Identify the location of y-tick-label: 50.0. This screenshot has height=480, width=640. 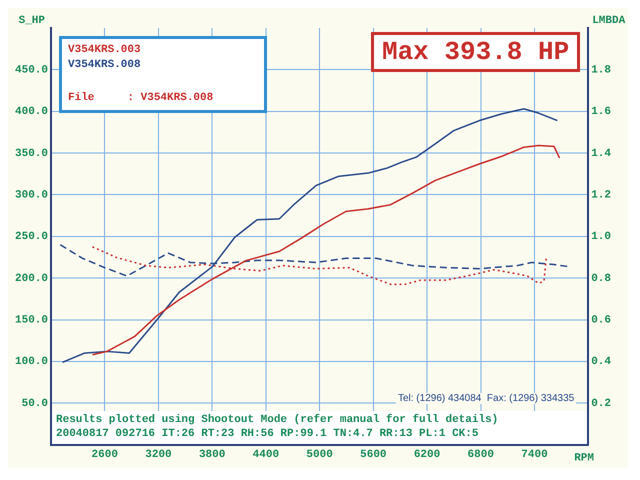
(35, 404).